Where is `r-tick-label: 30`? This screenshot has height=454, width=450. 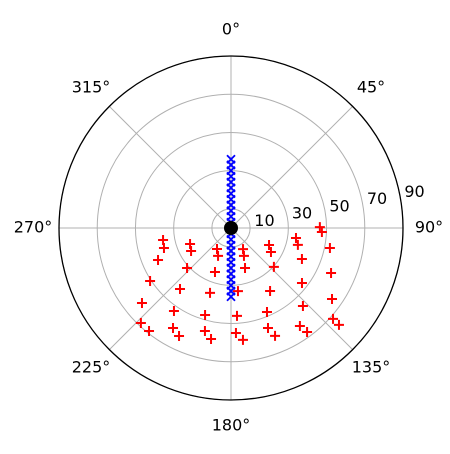
r-tick-label: 30 is located at coordinates (302, 213).